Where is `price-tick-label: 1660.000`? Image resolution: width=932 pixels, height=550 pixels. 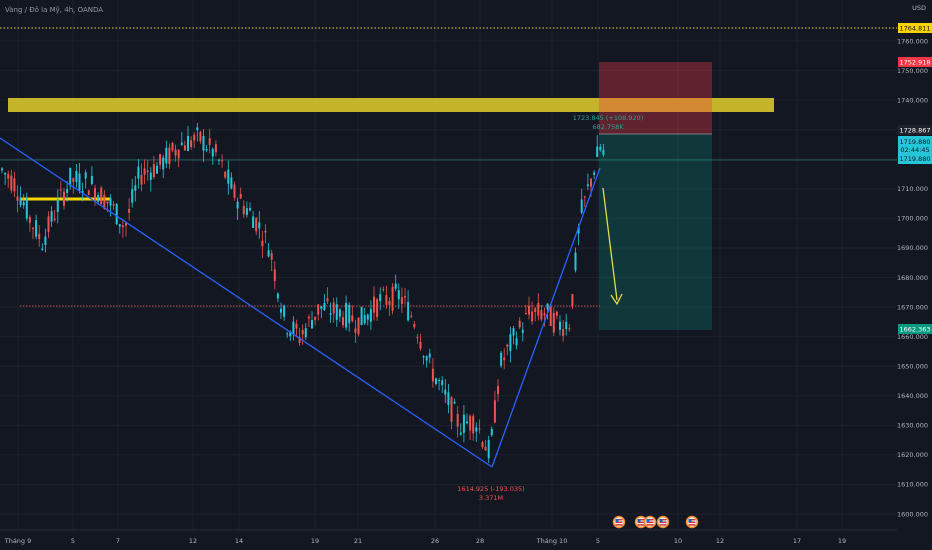 price-tick-label: 1660.000 is located at coordinates (912, 337).